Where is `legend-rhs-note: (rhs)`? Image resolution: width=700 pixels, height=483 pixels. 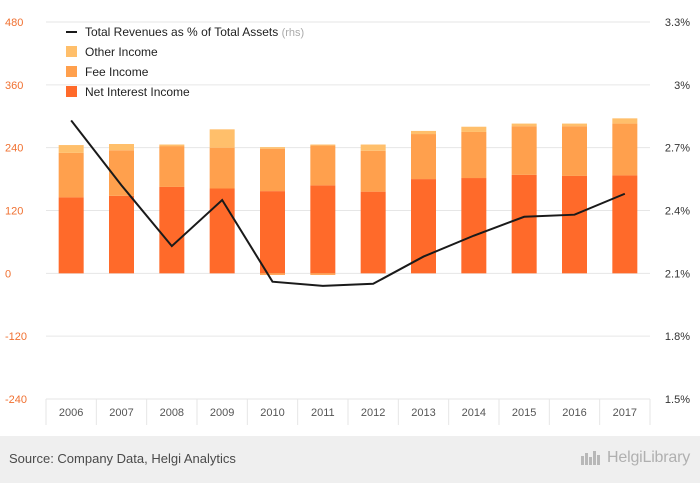
legend-rhs-note: (rhs) is located at coordinates (293, 33).